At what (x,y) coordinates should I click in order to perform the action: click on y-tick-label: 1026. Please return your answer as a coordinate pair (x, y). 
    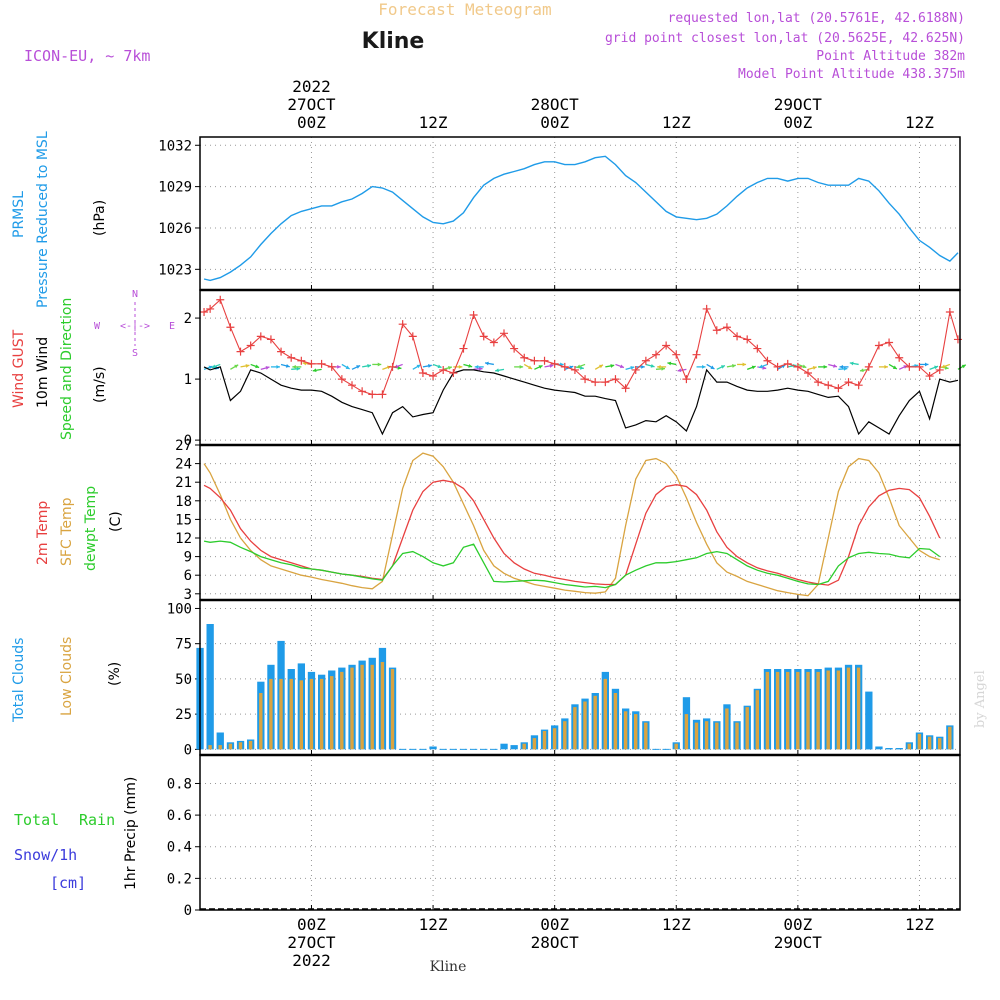
    Looking at the image, I should click on (175, 229).